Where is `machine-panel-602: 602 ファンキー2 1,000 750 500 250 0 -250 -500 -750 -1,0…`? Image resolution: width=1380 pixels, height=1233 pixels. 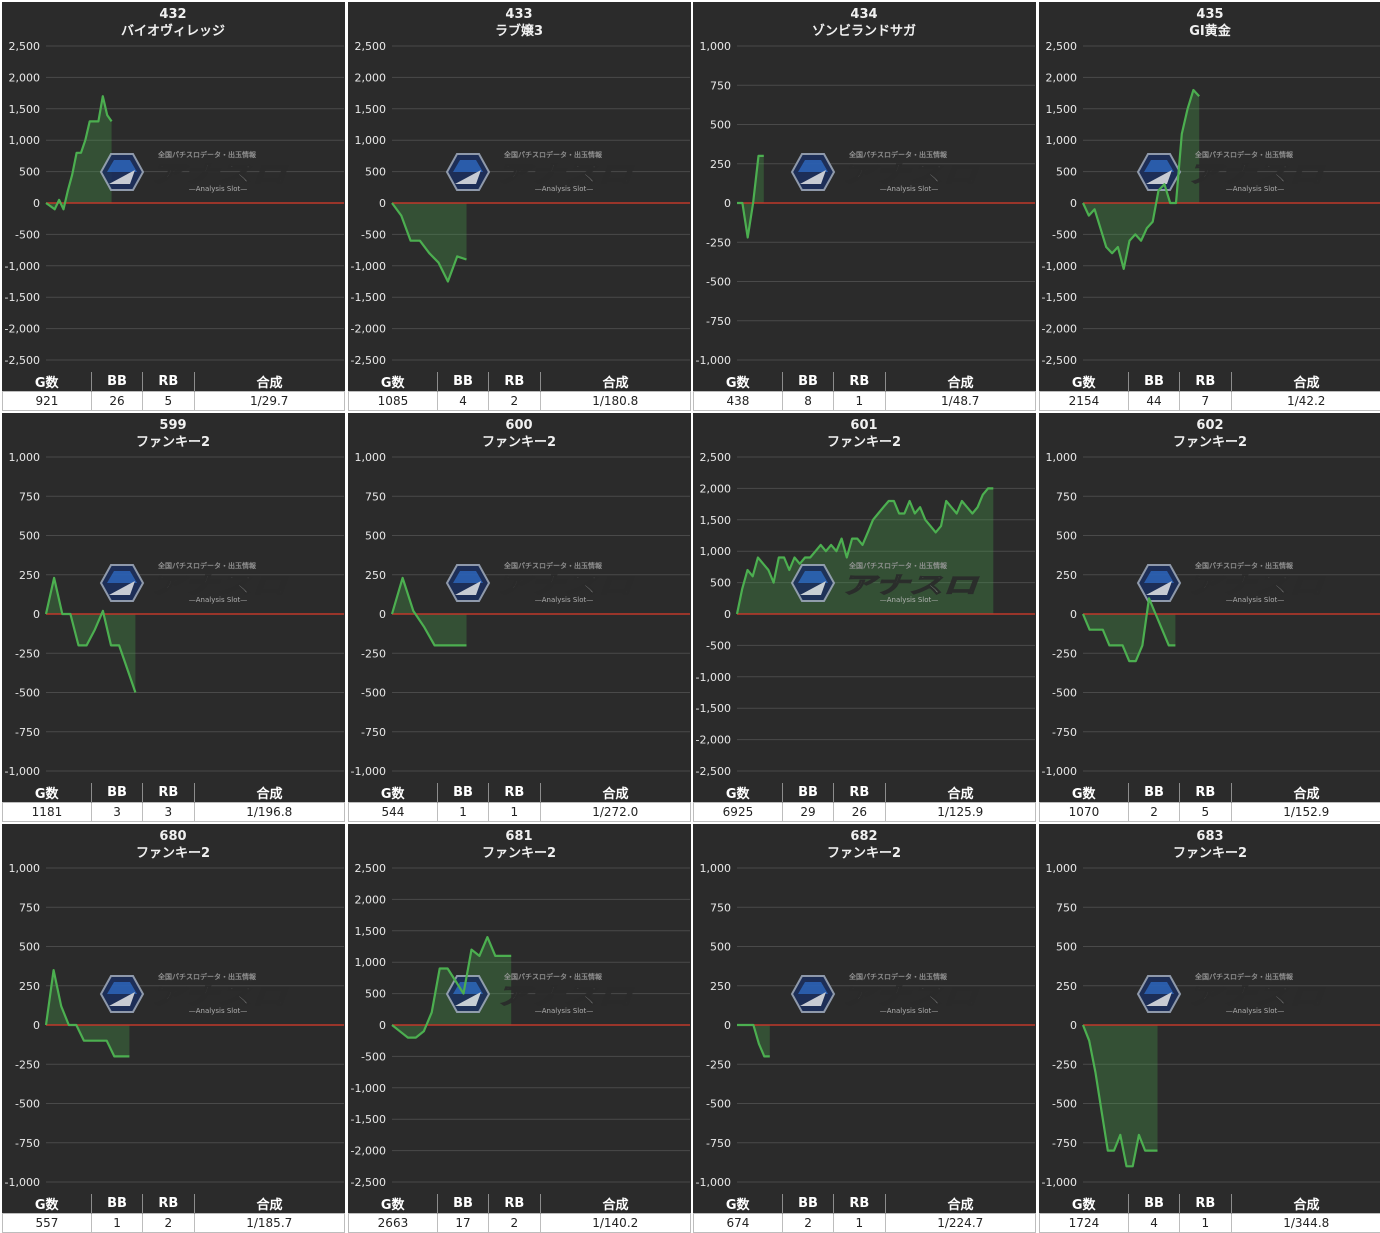
machine-panel-602: 602 ファンキー2 1,000 750 500 250 0 -250 -500 -750 -1,0… is located at coordinates (1209, 617).